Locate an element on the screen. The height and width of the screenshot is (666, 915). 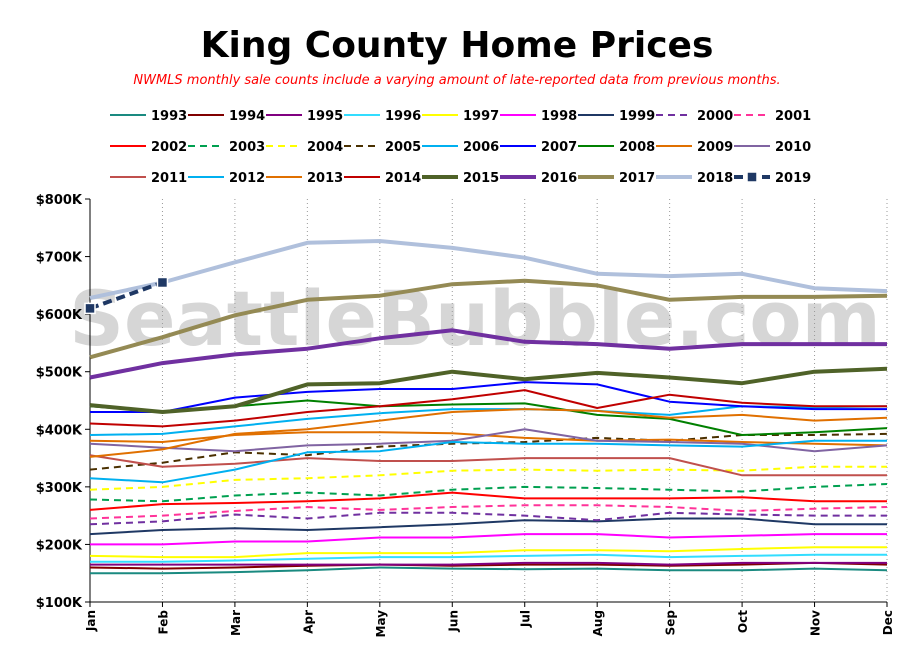
legend-label: 2009 is located at coordinates (715, 147).